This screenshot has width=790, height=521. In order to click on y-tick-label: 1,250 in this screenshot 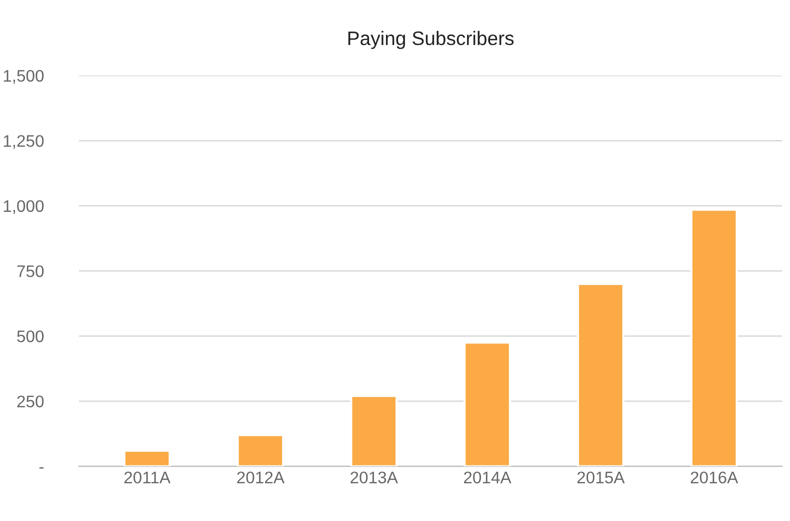, I will do `click(24, 142)`.